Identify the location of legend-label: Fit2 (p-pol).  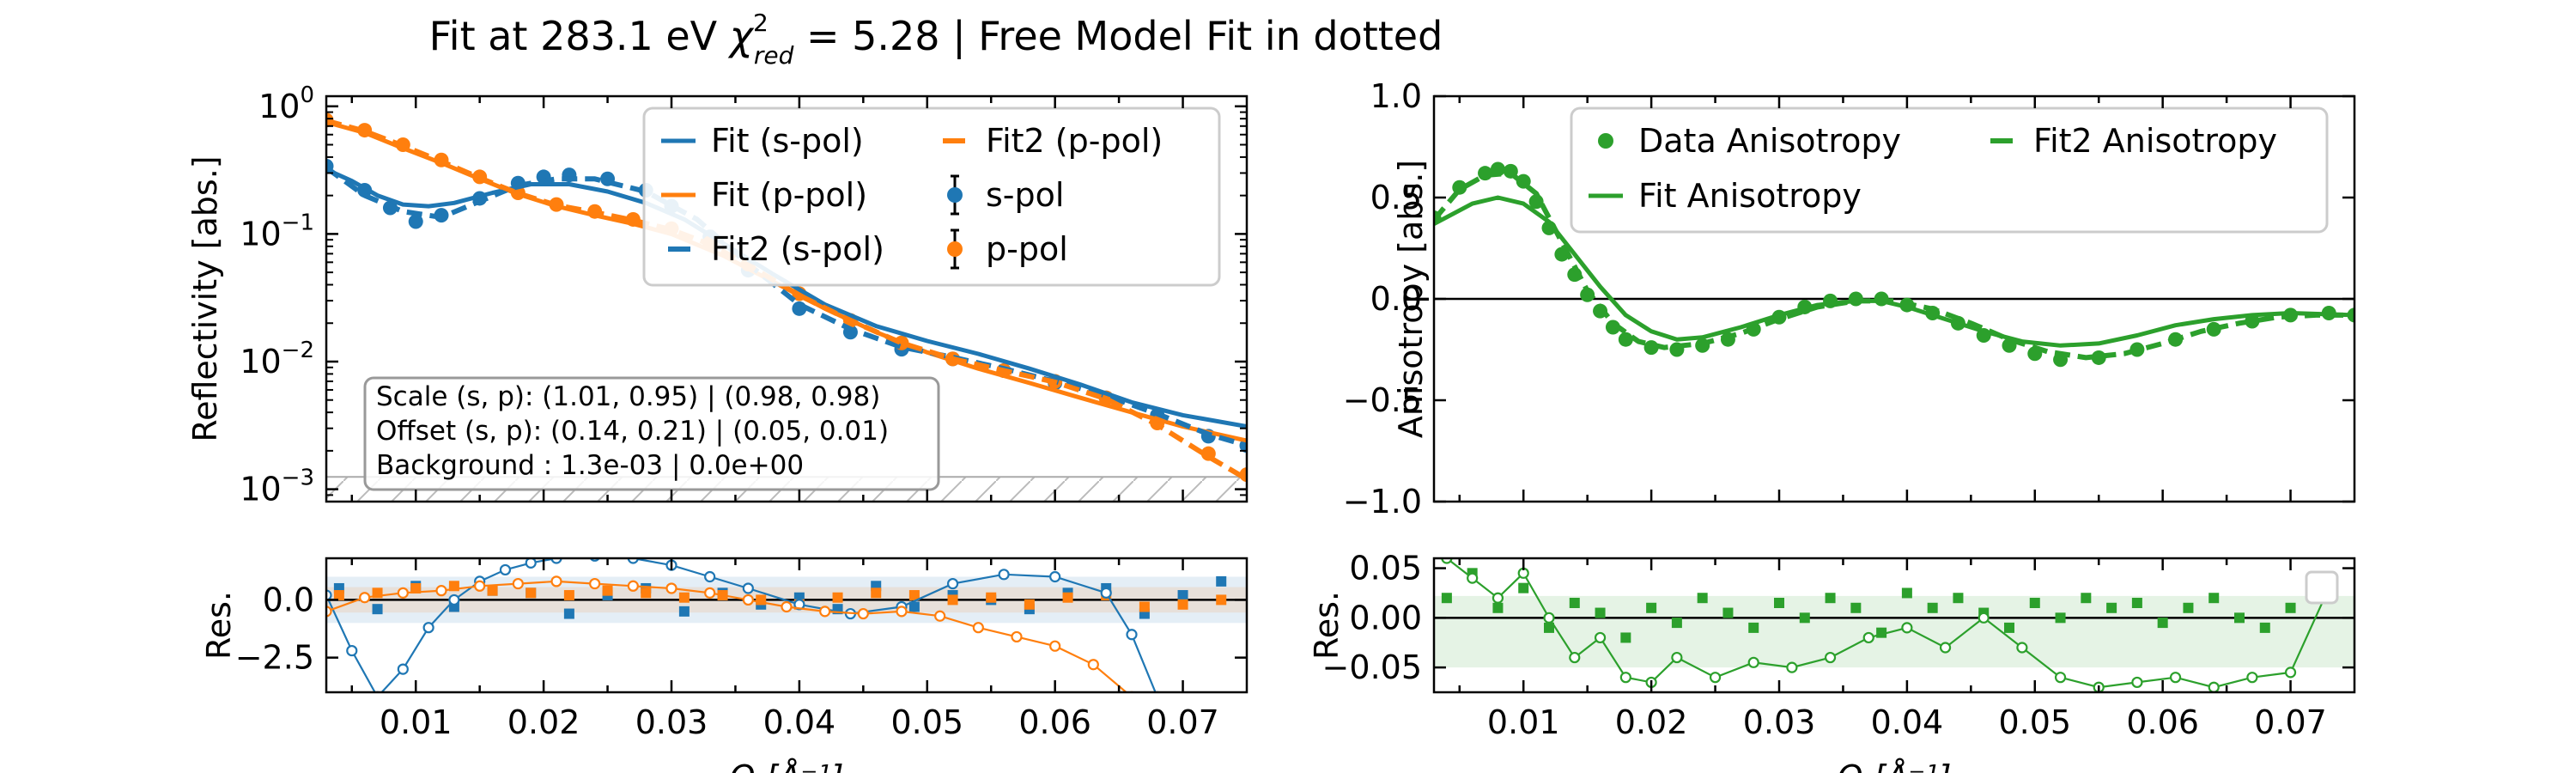
(1074, 141).